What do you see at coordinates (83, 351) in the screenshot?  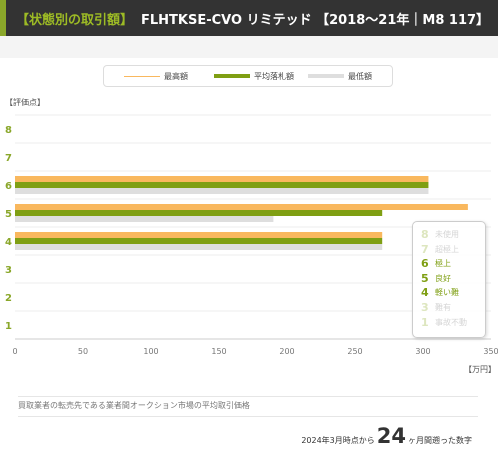 I see `x-tick-label: 50` at bounding box center [83, 351].